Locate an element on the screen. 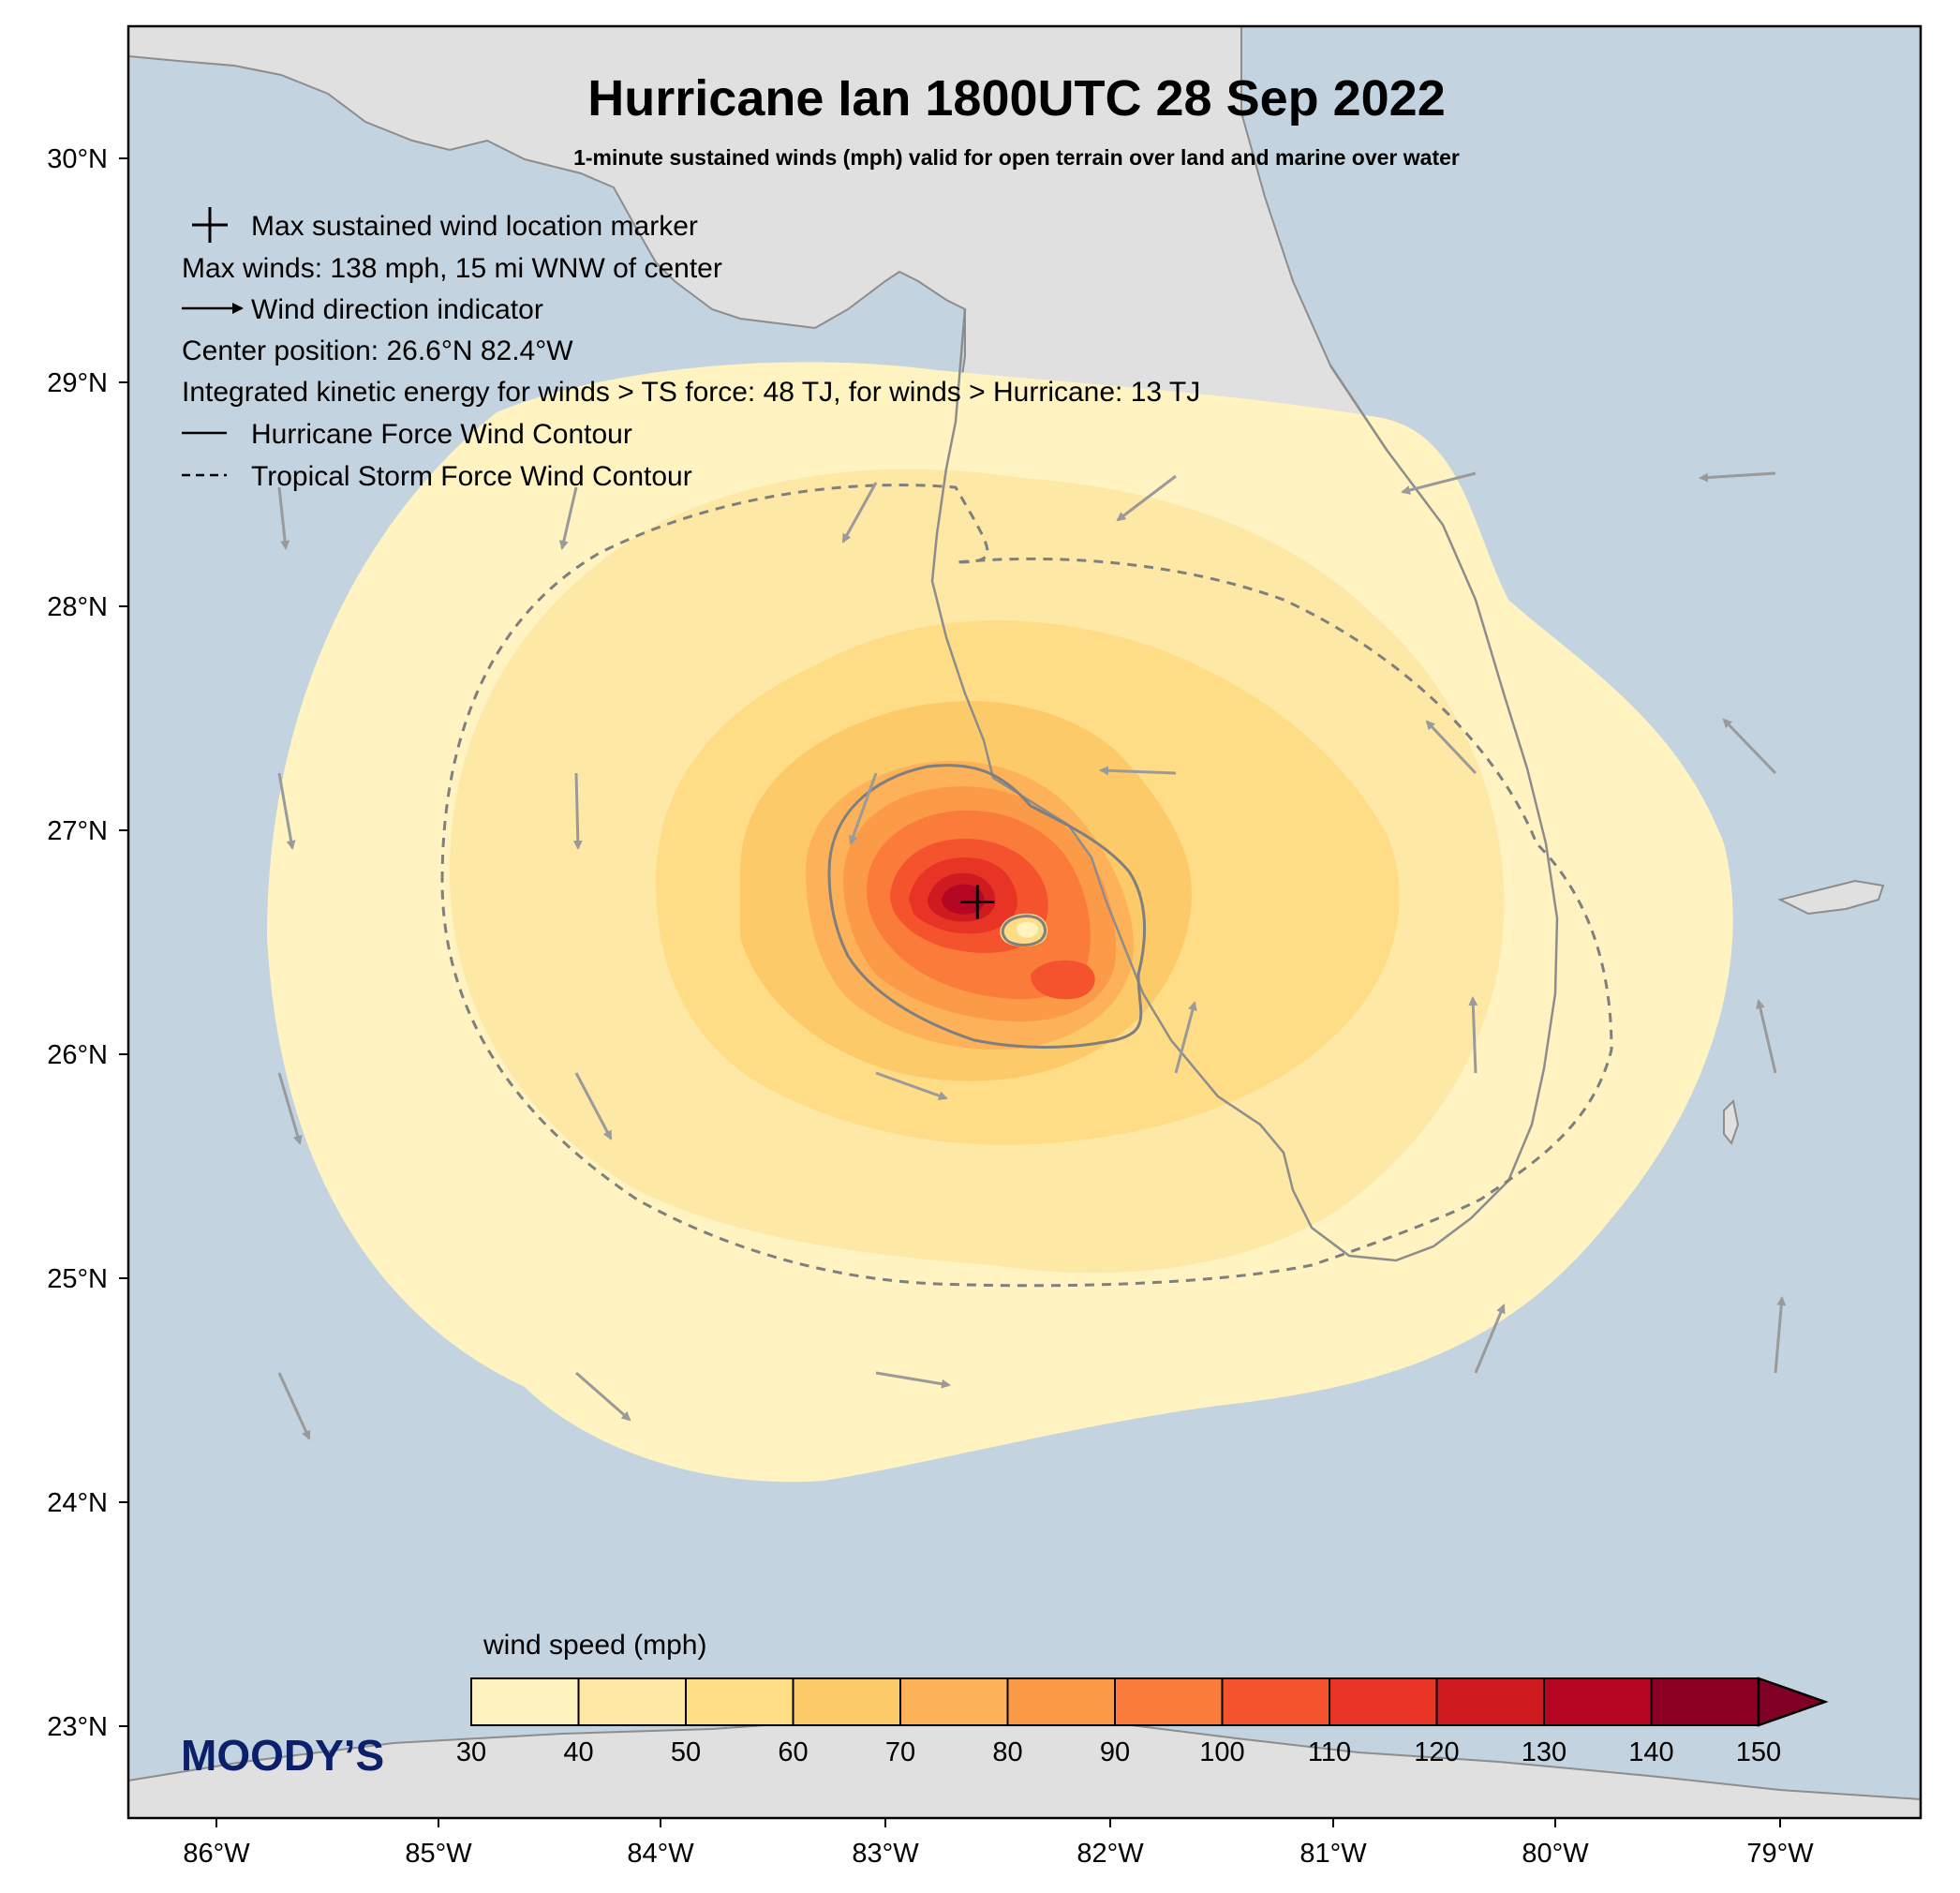 The height and width of the screenshot is (1893, 1960). lat-label: 25°N is located at coordinates (77, 1279).